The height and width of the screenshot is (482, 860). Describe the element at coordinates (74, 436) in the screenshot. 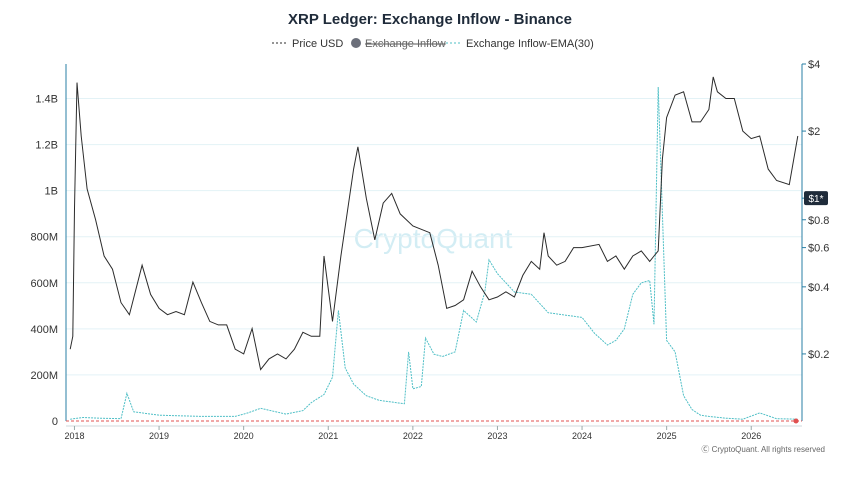

I see `x-tick-label: 2018` at that location.